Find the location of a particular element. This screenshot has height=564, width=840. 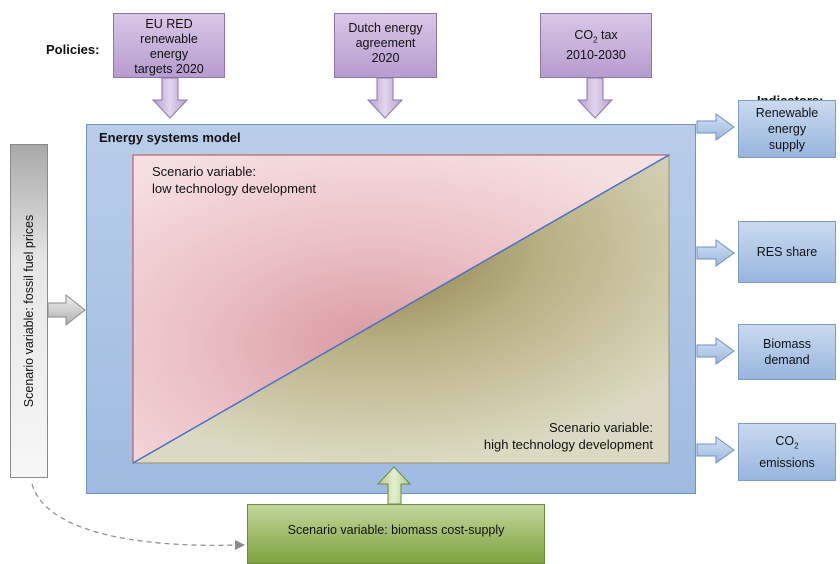

policy-eu-red-line: EU RED is located at coordinates (169, 24).